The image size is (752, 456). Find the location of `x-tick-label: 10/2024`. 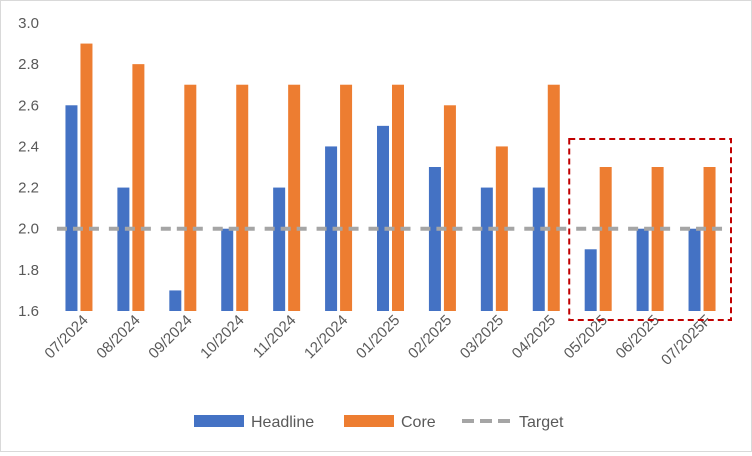

x-tick-label: 10/2024 is located at coordinates (222, 337).